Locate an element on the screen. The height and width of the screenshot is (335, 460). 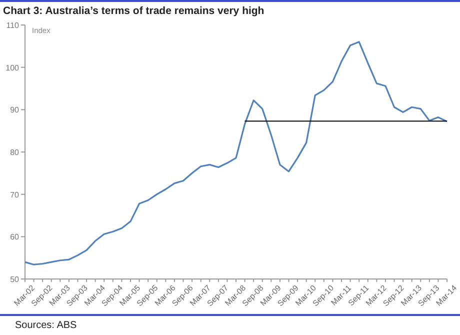
source-note: Sources: ABS is located at coordinates (46, 325).